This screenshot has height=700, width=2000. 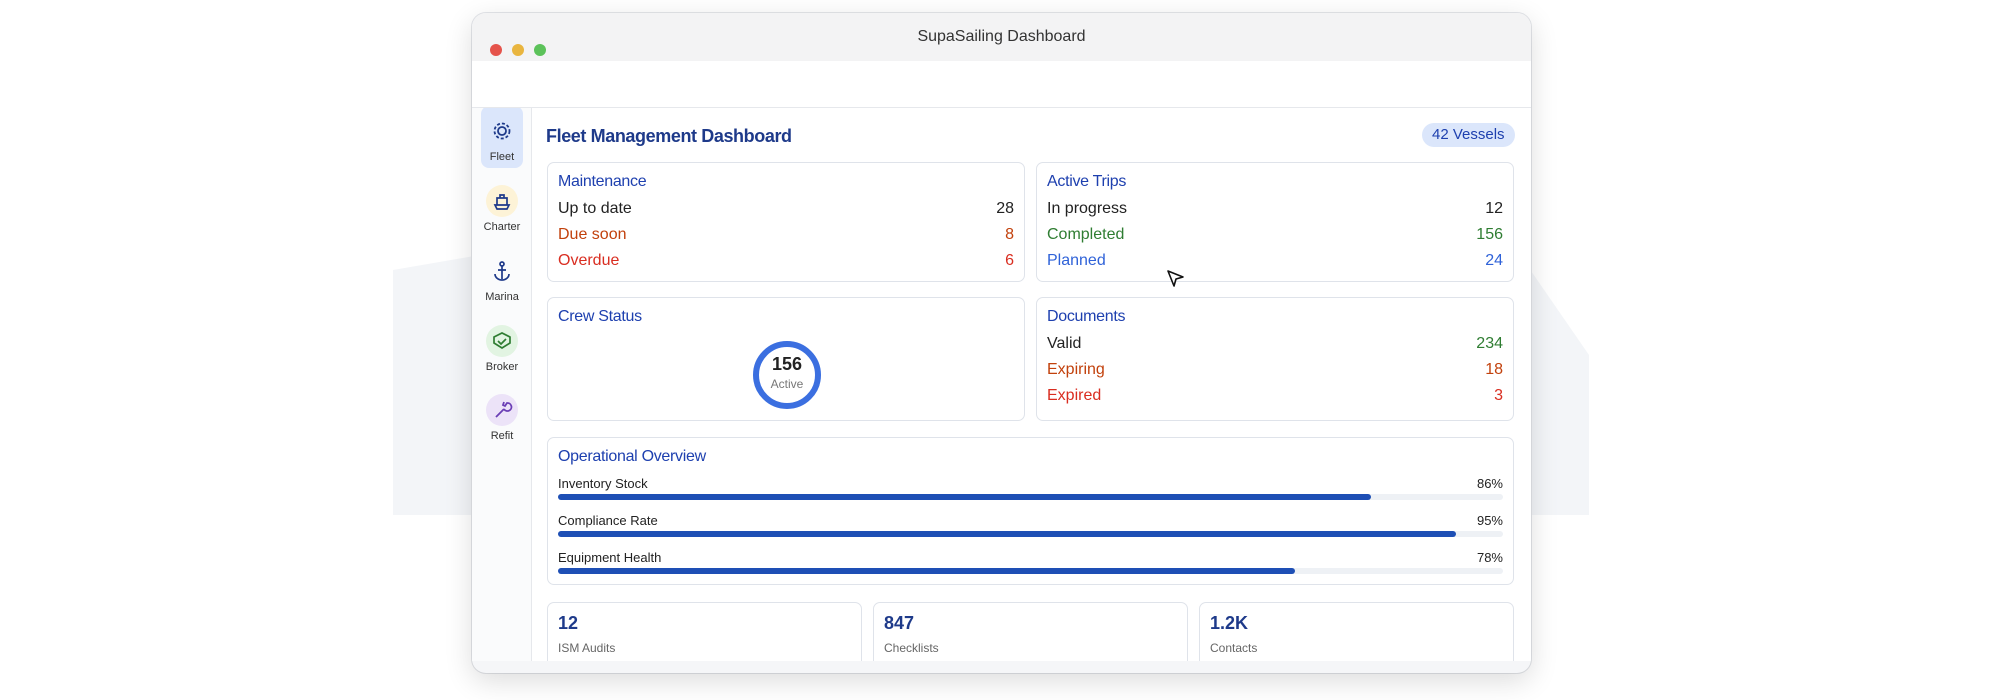 What do you see at coordinates (786, 211) in the screenshot?
I see `stat-row: Up to date 28` at bounding box center [786, 211].